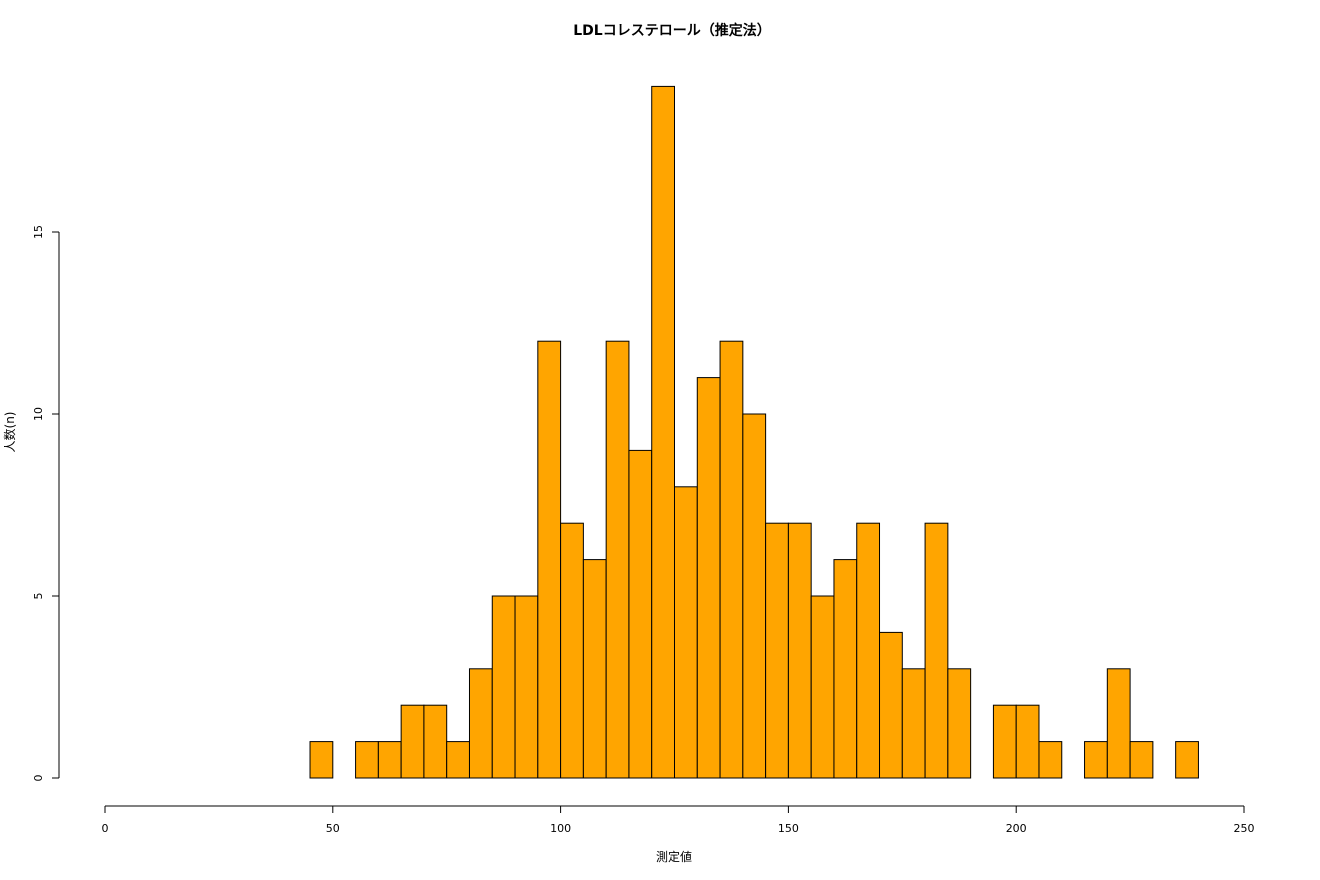 This screenshot has height=880, width=1320. What do you see at coordinates (674, 856) in the screenshot?
I see `x-axis-title: 測定値` at bounding box center [674, 856].